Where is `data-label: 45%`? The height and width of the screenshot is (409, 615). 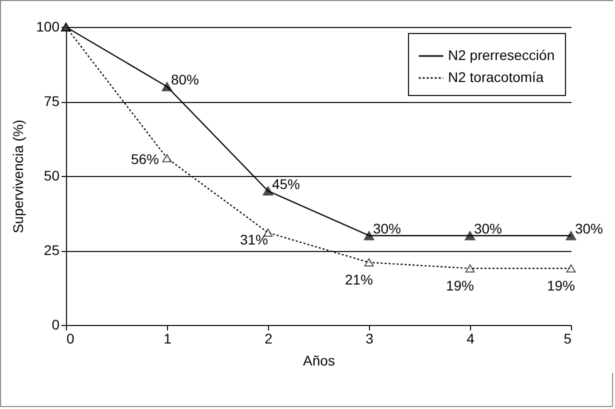
data-label: 45% is located at coordinates (286, 184).